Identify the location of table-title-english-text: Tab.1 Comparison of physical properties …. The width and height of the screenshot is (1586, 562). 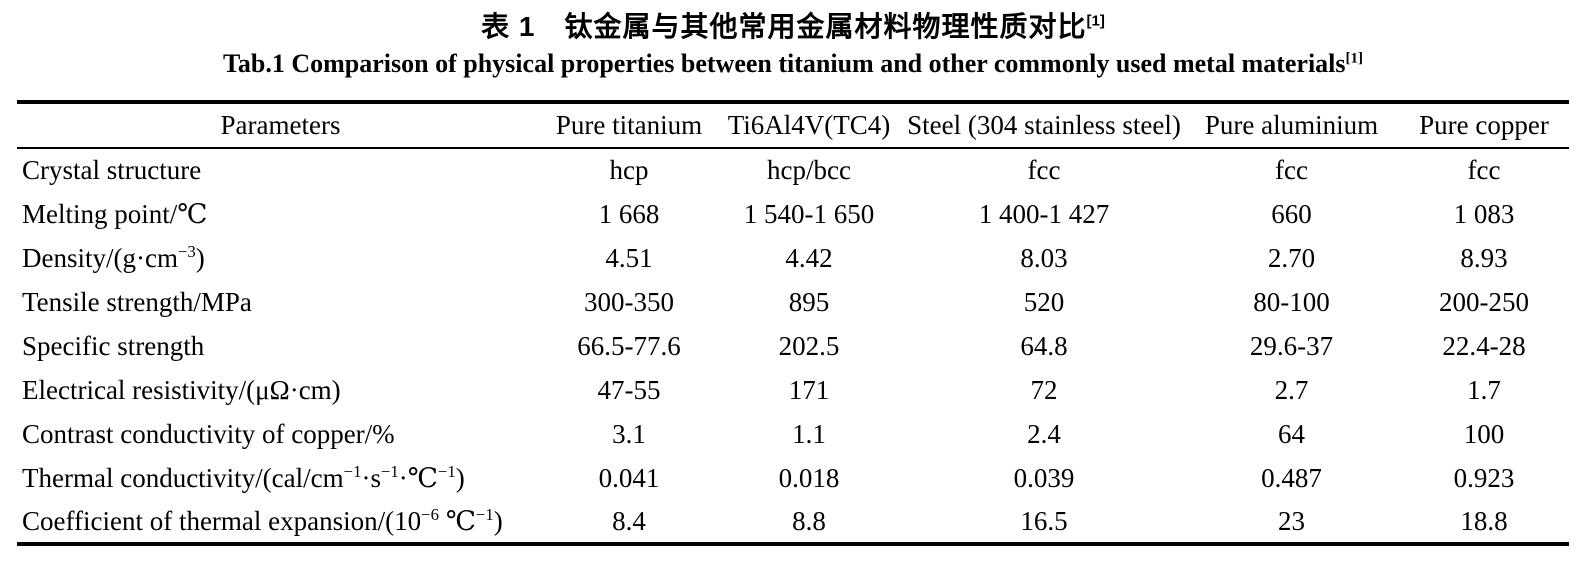
(784, 63).